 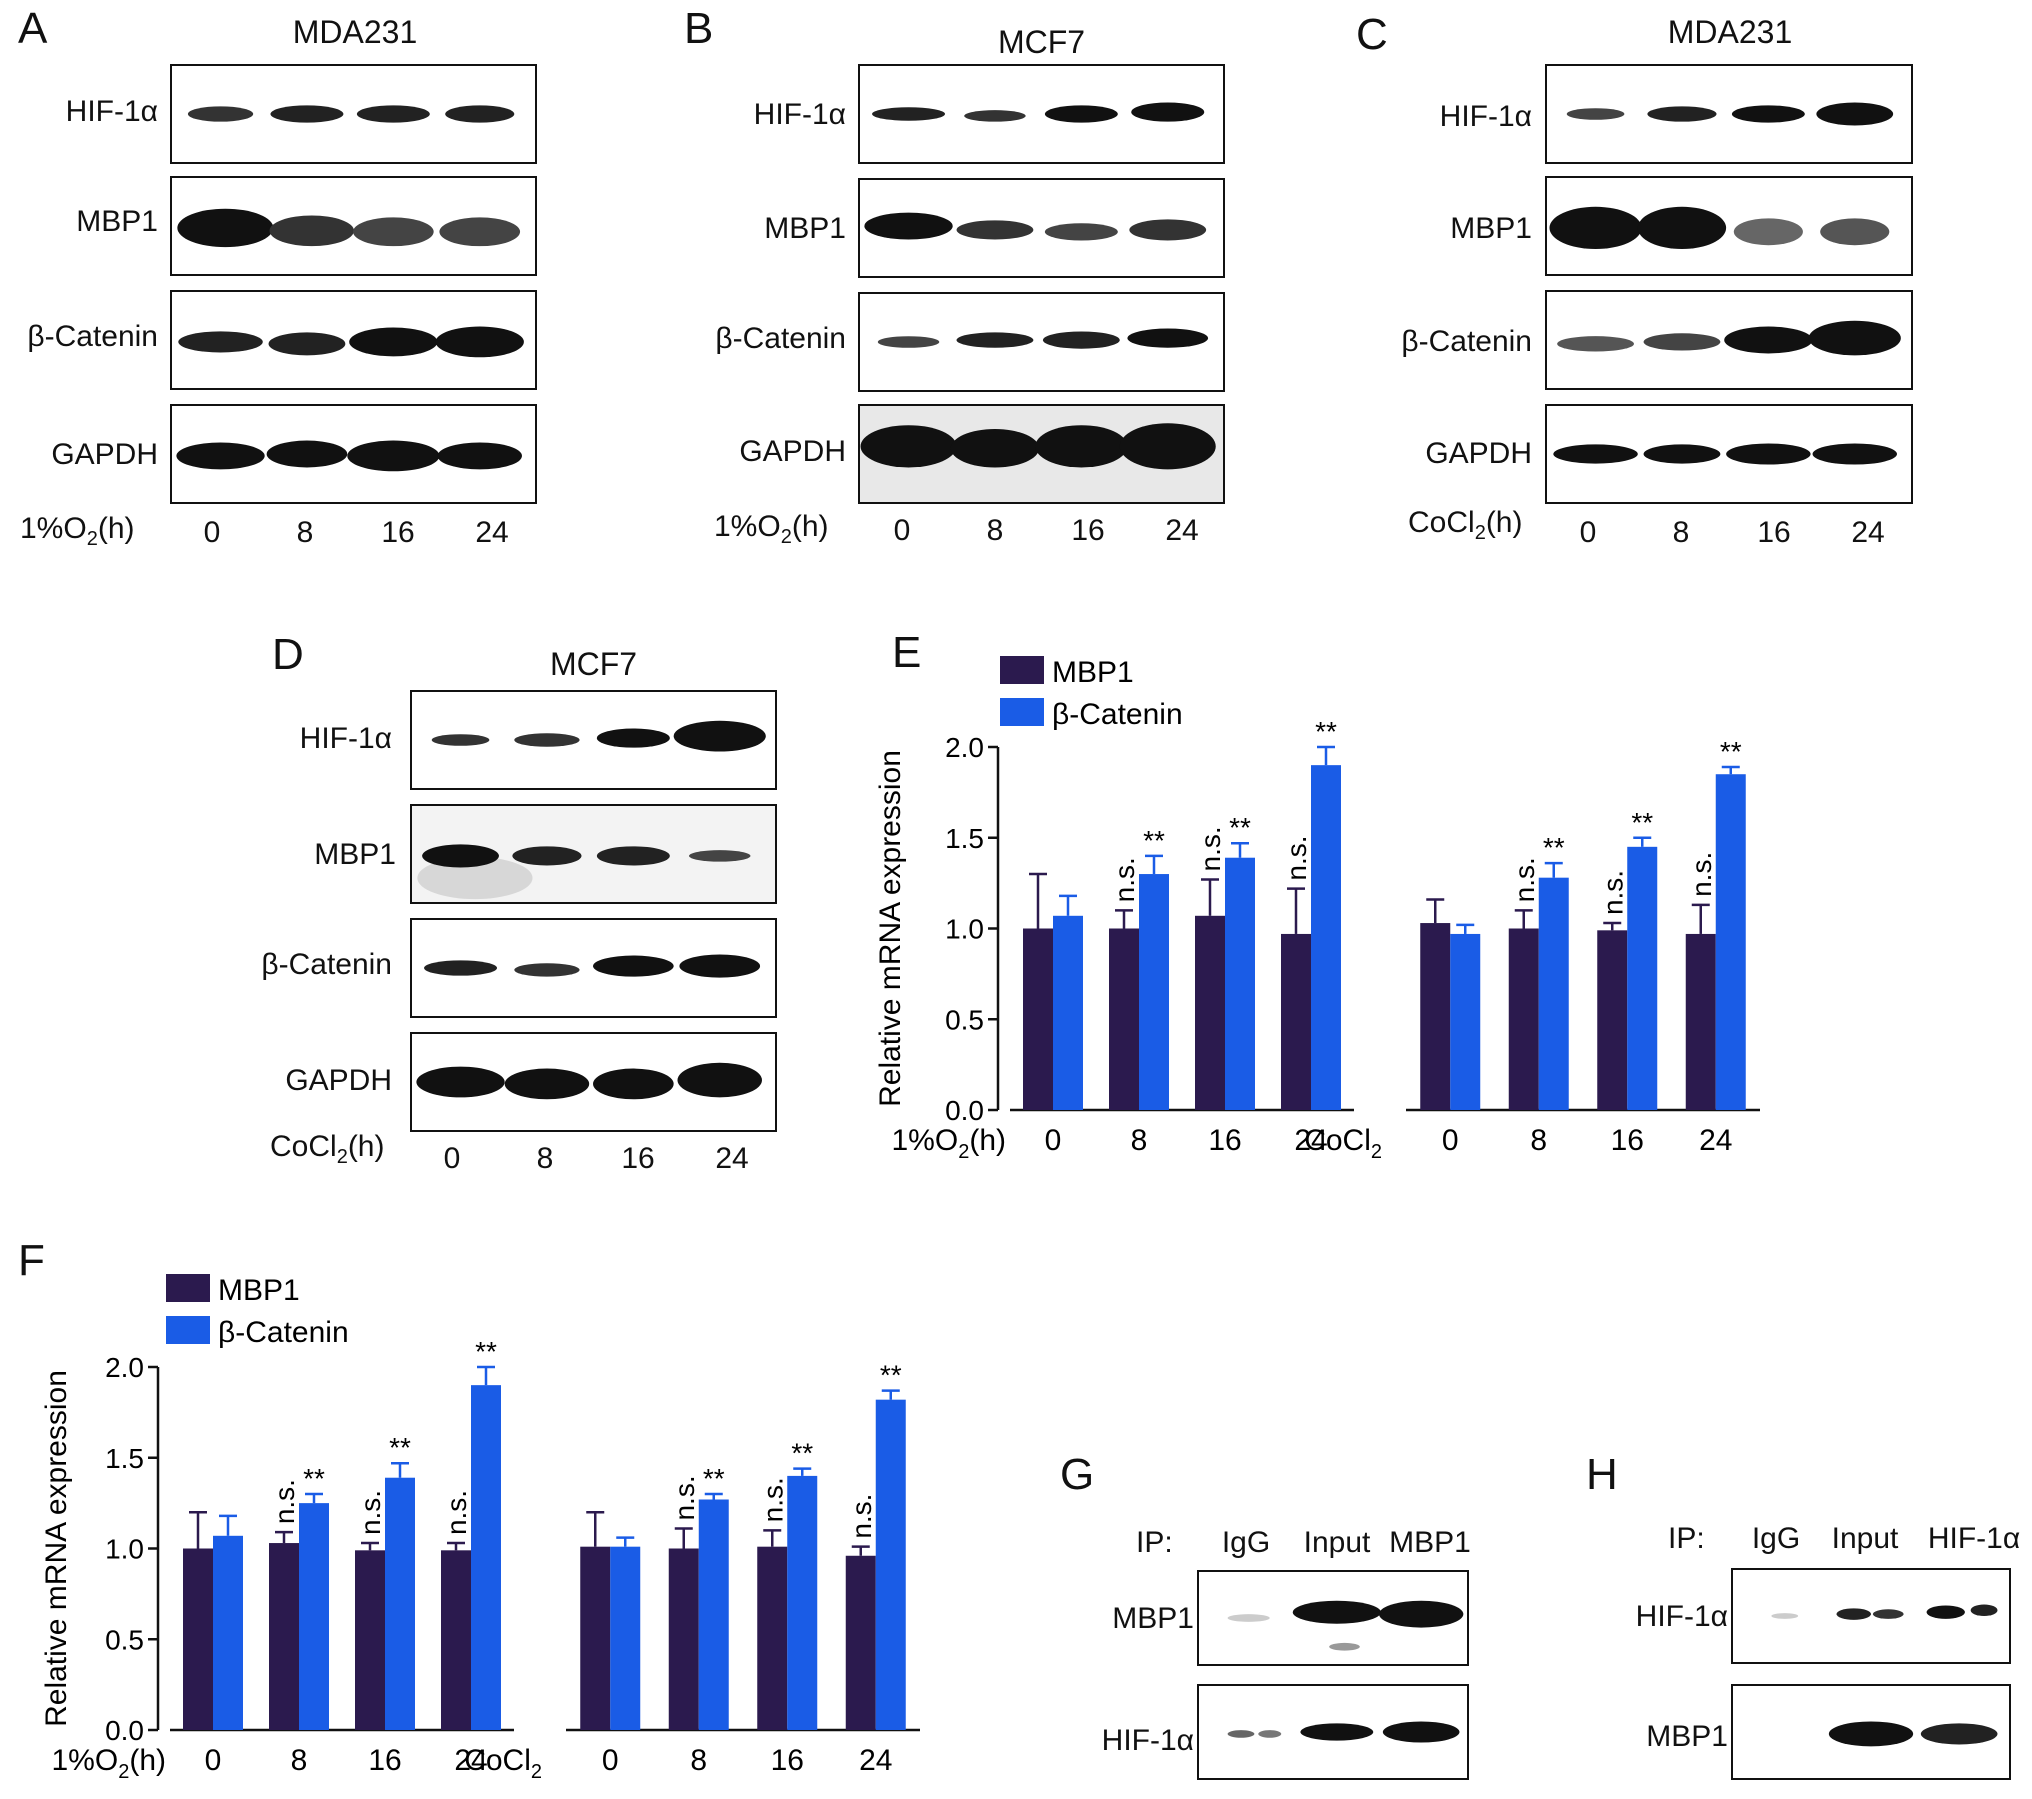 What do you see at coordinates (338, 1080) in the screenshot?
I see `panel-d-row-label: GAPDH` at bounding box center [338, 1080].